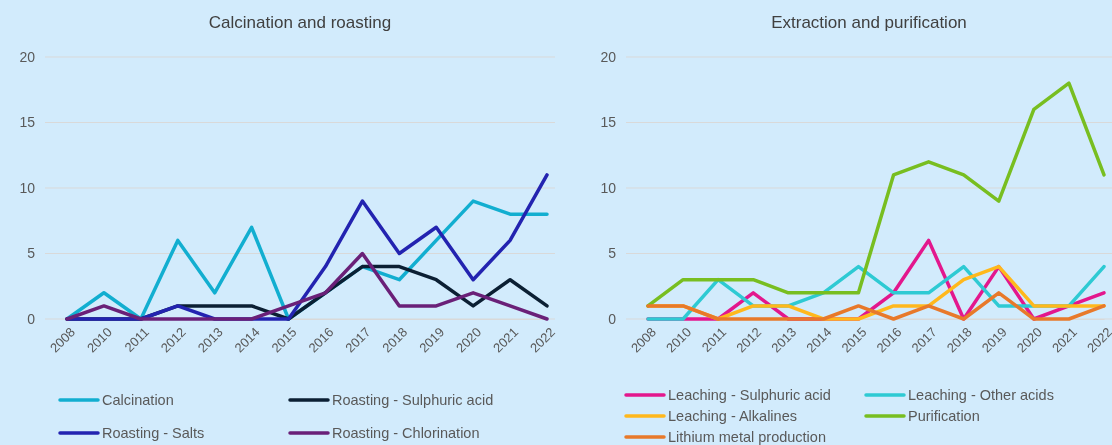 The image size is (1112, 445). What do you see at coordinates (981, 395) in the screenshot?
I see `legend-label: Leaching - Other acids` at bounding box center [981, 395].